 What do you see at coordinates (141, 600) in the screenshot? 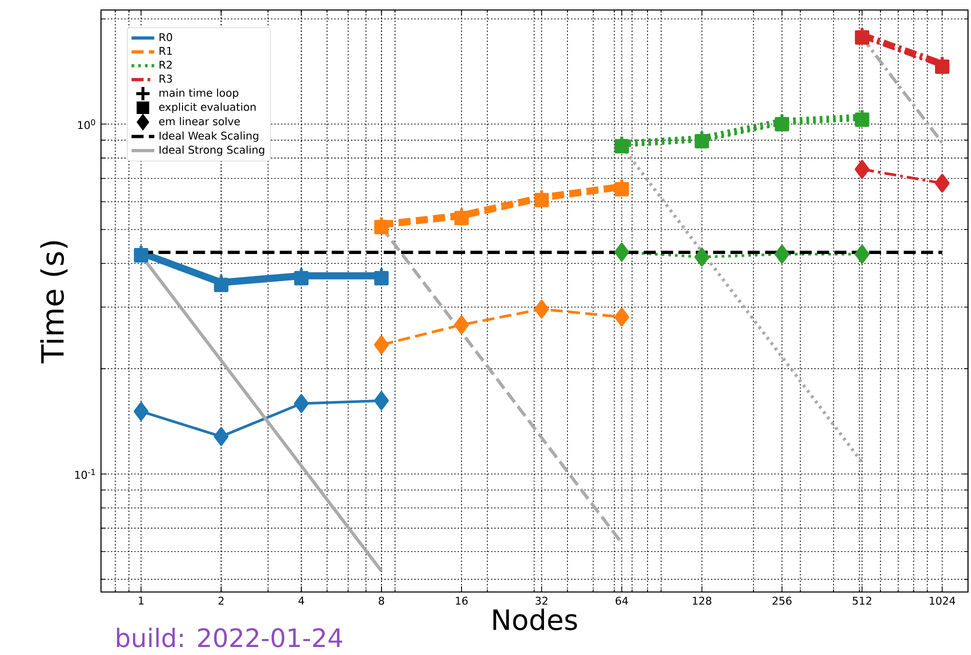
I see `x-tick-label: 1` at bounding box center [141, 600].